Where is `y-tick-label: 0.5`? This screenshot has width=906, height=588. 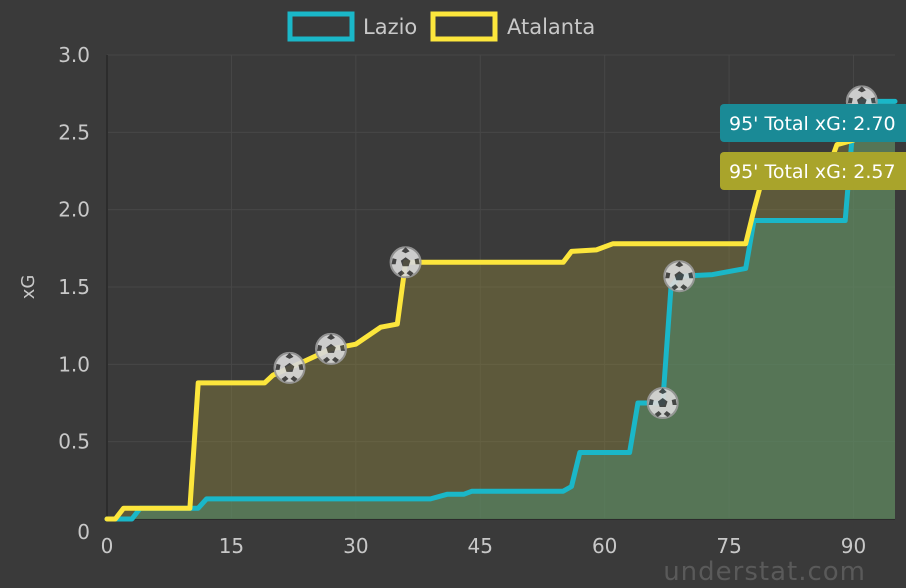 y-tick-label: 0.5 is located at coordinates (74, 442).